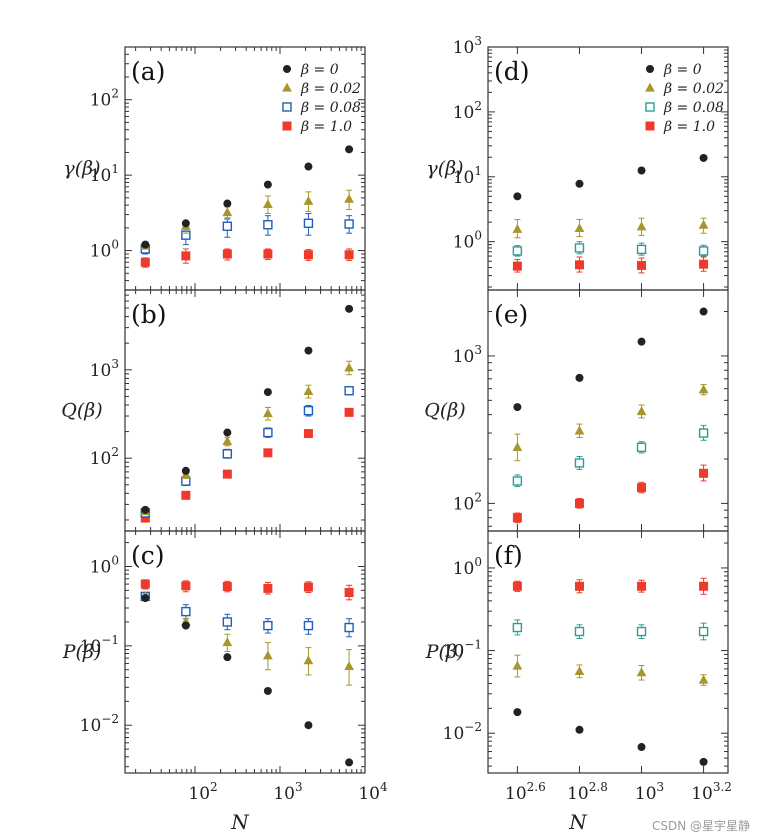 The height and width of the screenshot is (840, 760). Describe the element at coordinates (373, 792) in the screenshot. I see `x-tick-label: 10⁴` at that location.